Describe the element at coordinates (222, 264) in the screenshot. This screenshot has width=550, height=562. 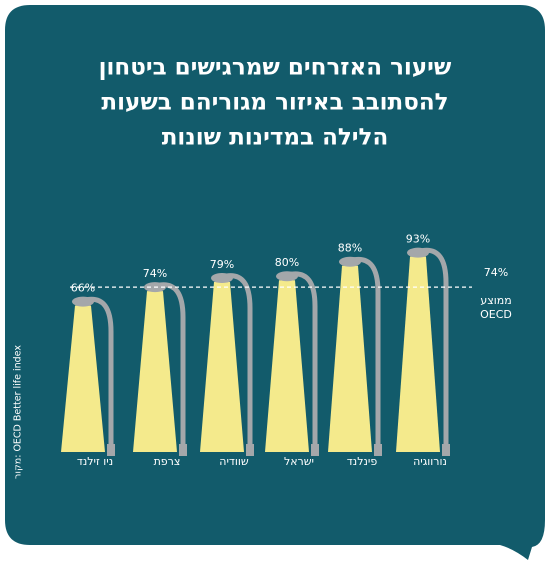
I see `value-label: 79%` at that location.